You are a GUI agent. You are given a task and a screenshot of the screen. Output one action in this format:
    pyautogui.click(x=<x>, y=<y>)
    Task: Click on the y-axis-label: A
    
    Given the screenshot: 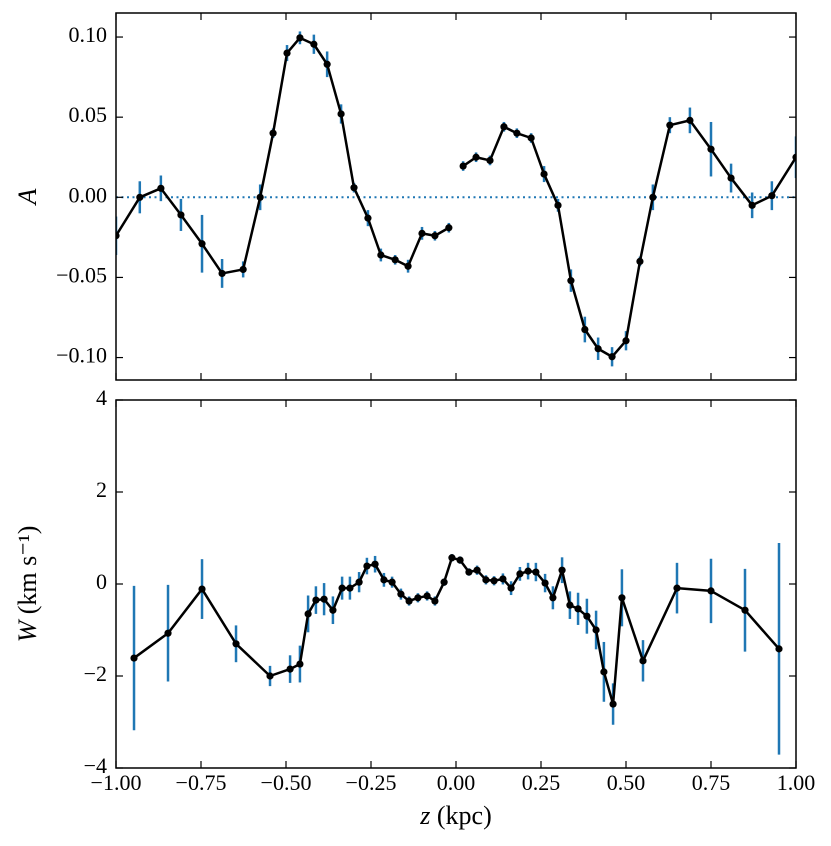 What is the action you would take?
    pyautogui.click(x=27, y=197)
    